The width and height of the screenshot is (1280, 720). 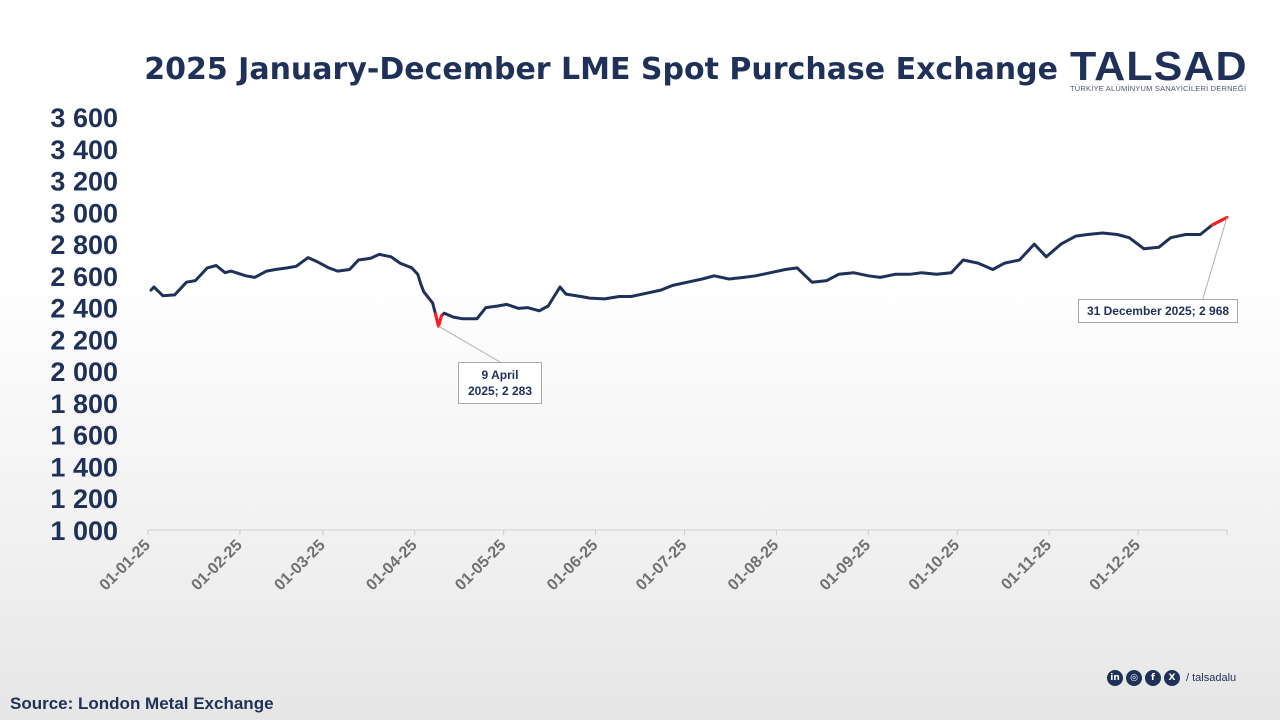 What do you see at coordinates (84, 213) in the screenshot?
I see `y-tick-label: 3 000` at bounding box center [84, 213].